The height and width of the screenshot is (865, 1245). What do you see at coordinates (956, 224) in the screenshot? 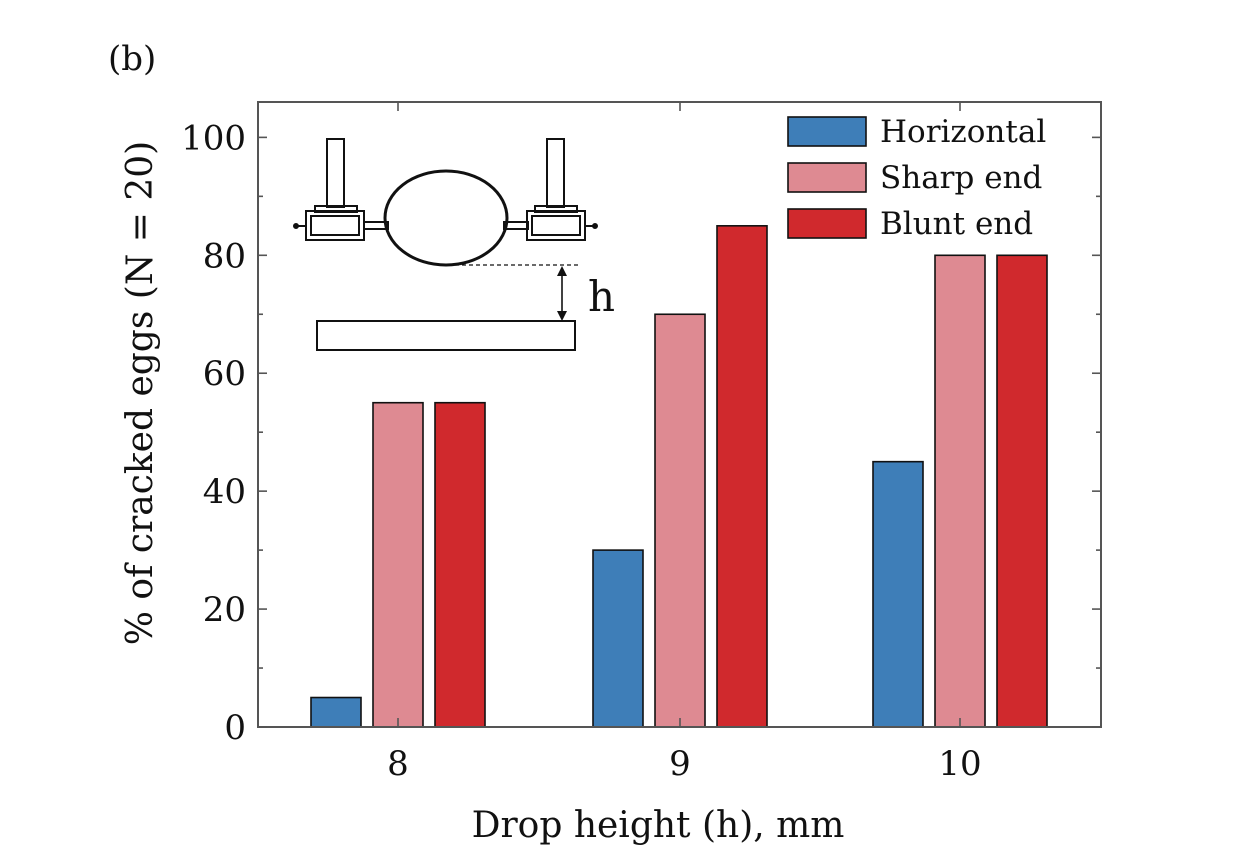
I see `legend-label: Blunt end` at bounding box center [956, 224].